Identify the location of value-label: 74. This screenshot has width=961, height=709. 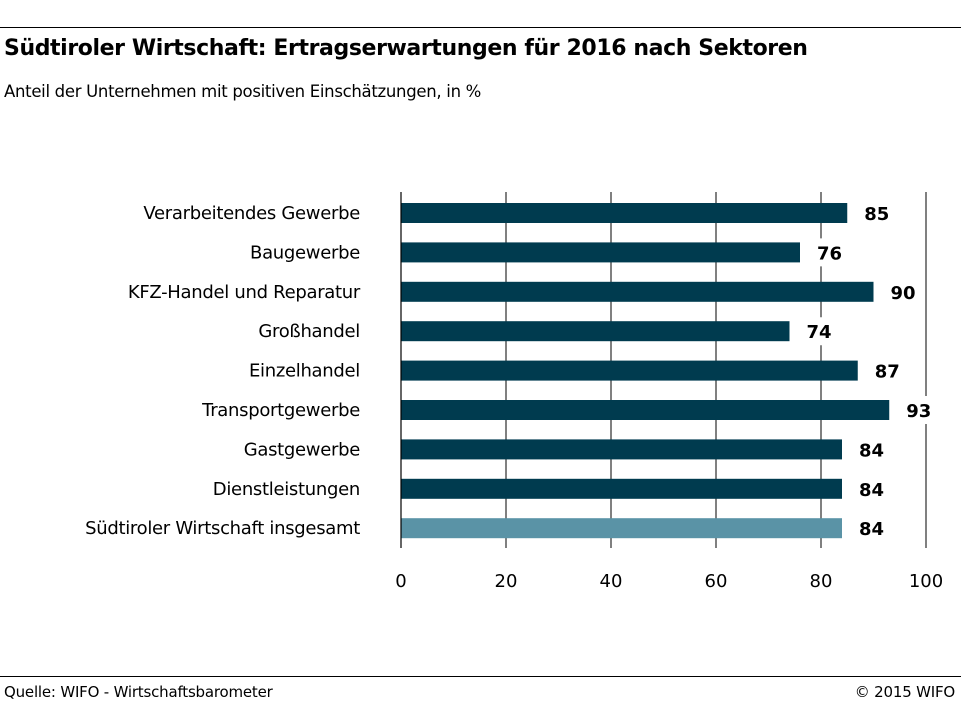
(819, 332).